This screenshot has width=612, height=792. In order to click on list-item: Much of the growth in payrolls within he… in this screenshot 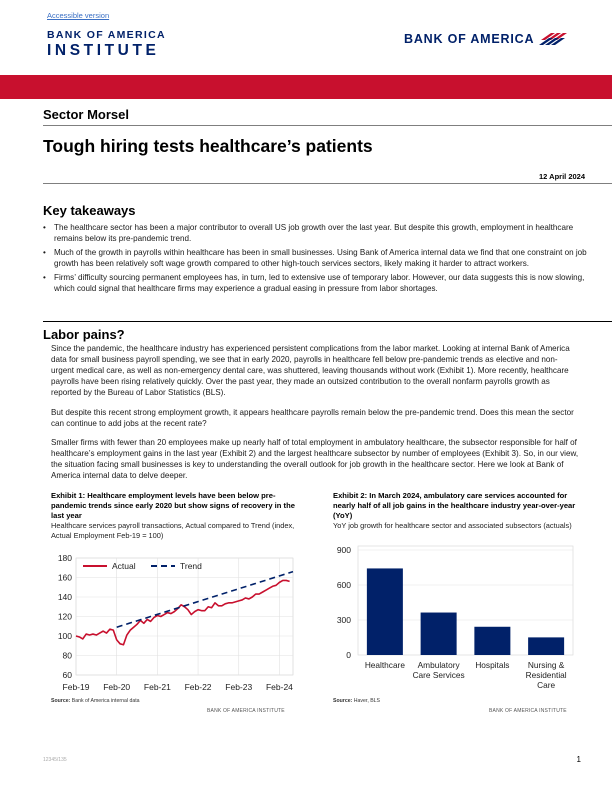, I will do `click(315, 258)`.